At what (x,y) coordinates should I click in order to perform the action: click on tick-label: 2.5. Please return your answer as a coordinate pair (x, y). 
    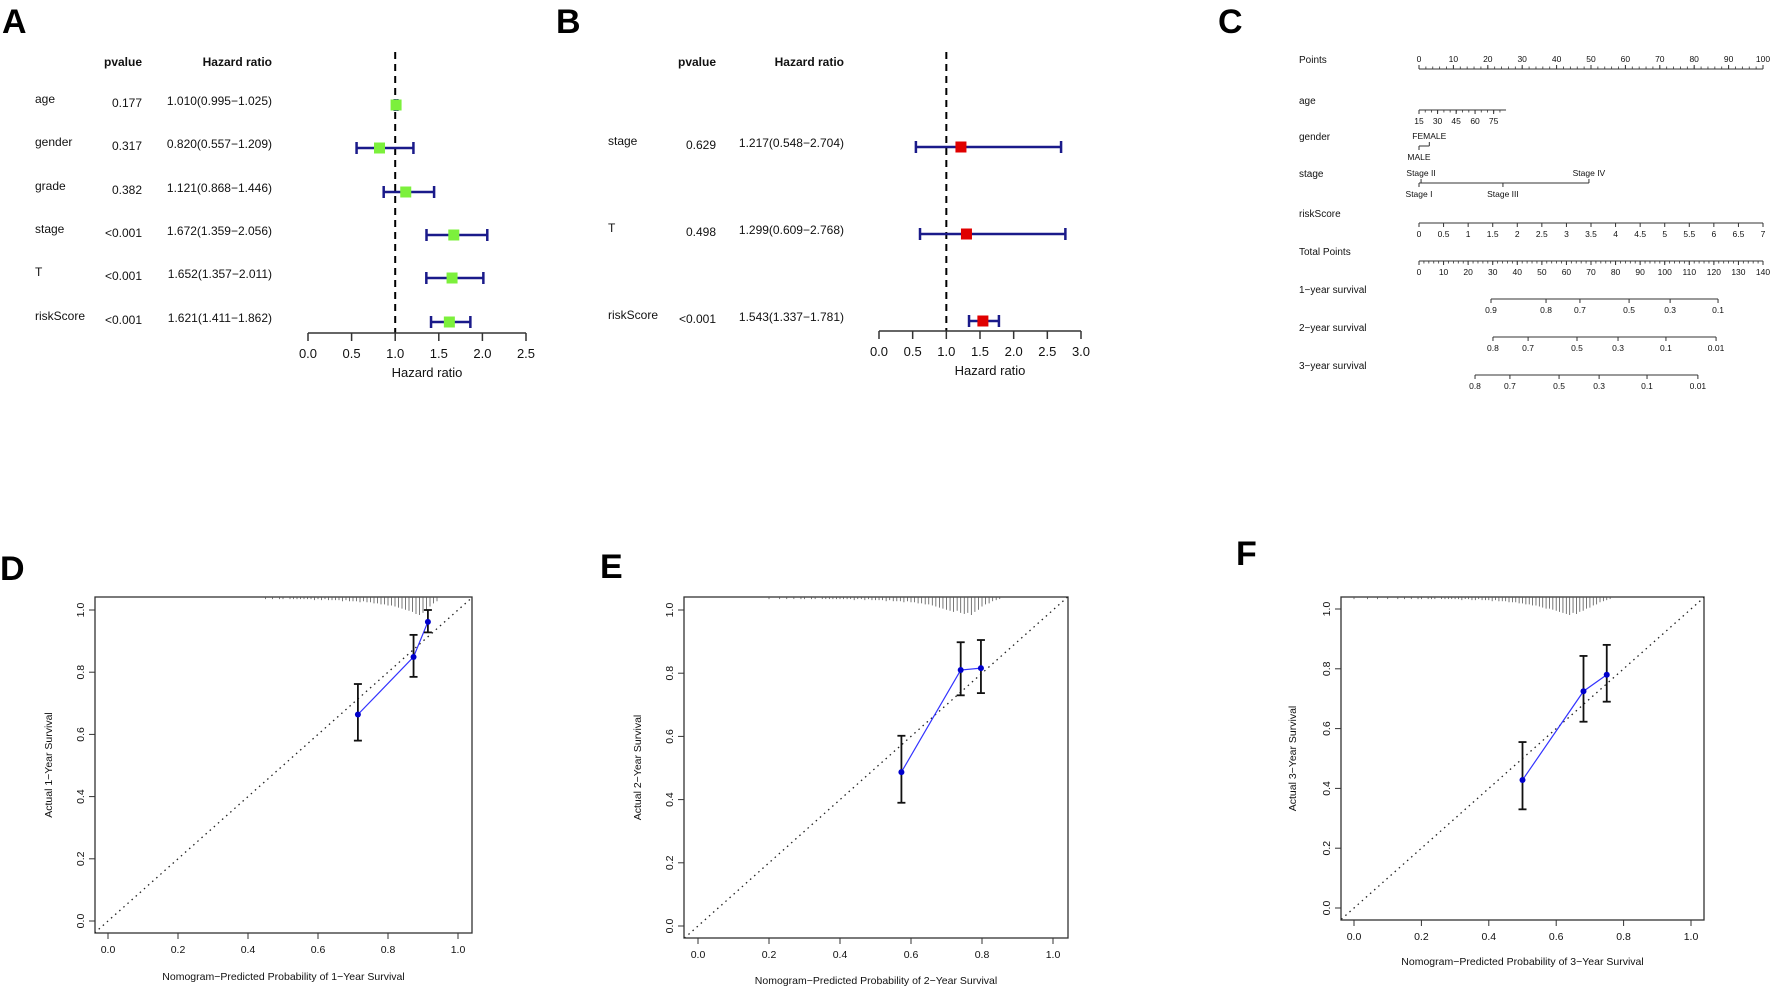
    Looking at the image, I should click on (1542, 234).